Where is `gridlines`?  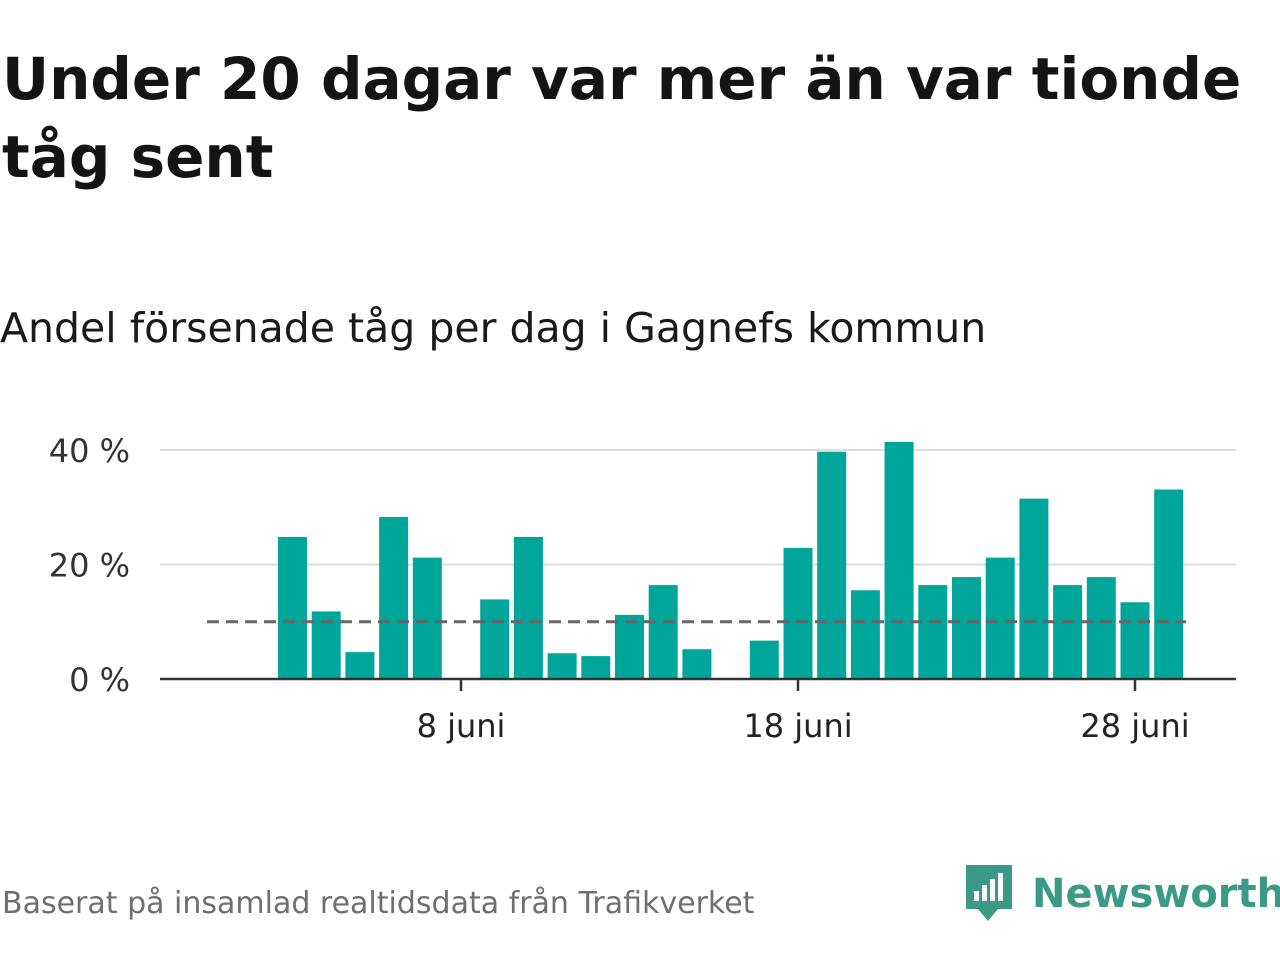 gridlines is located at coordinates (698, 507).